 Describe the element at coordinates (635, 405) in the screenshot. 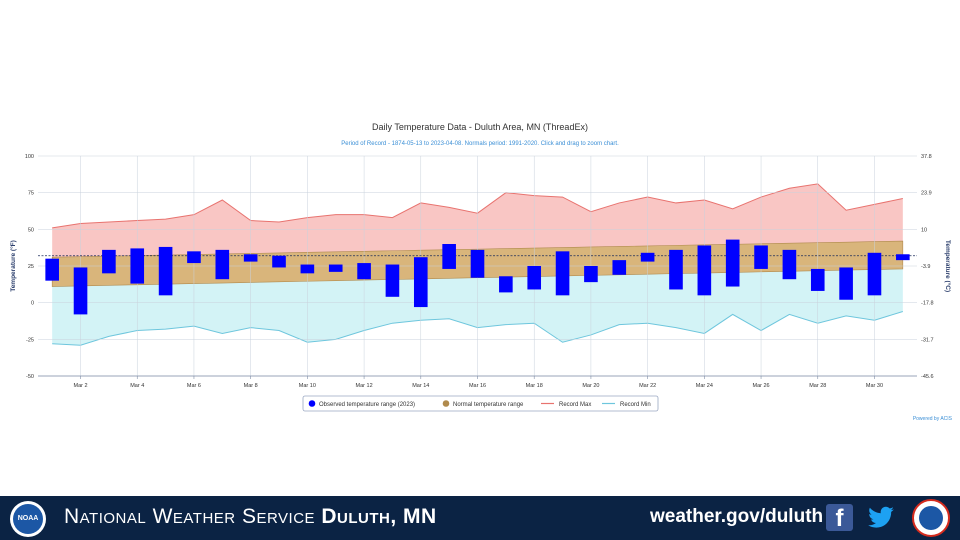

I see `legend-record-min-label: Record Min` at that location.